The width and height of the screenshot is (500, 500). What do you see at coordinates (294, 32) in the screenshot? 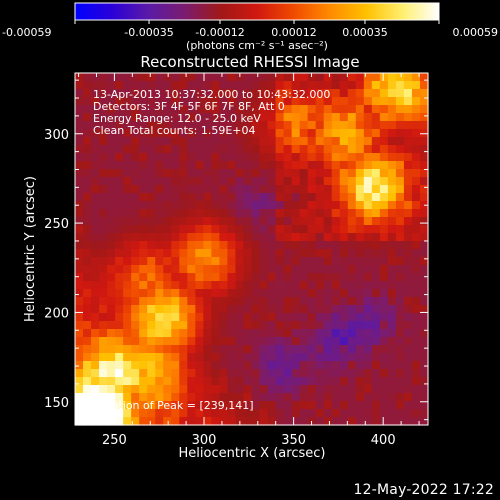
I see `colorbar-tick-label: 0.00012` at bounding box center [294, 32].